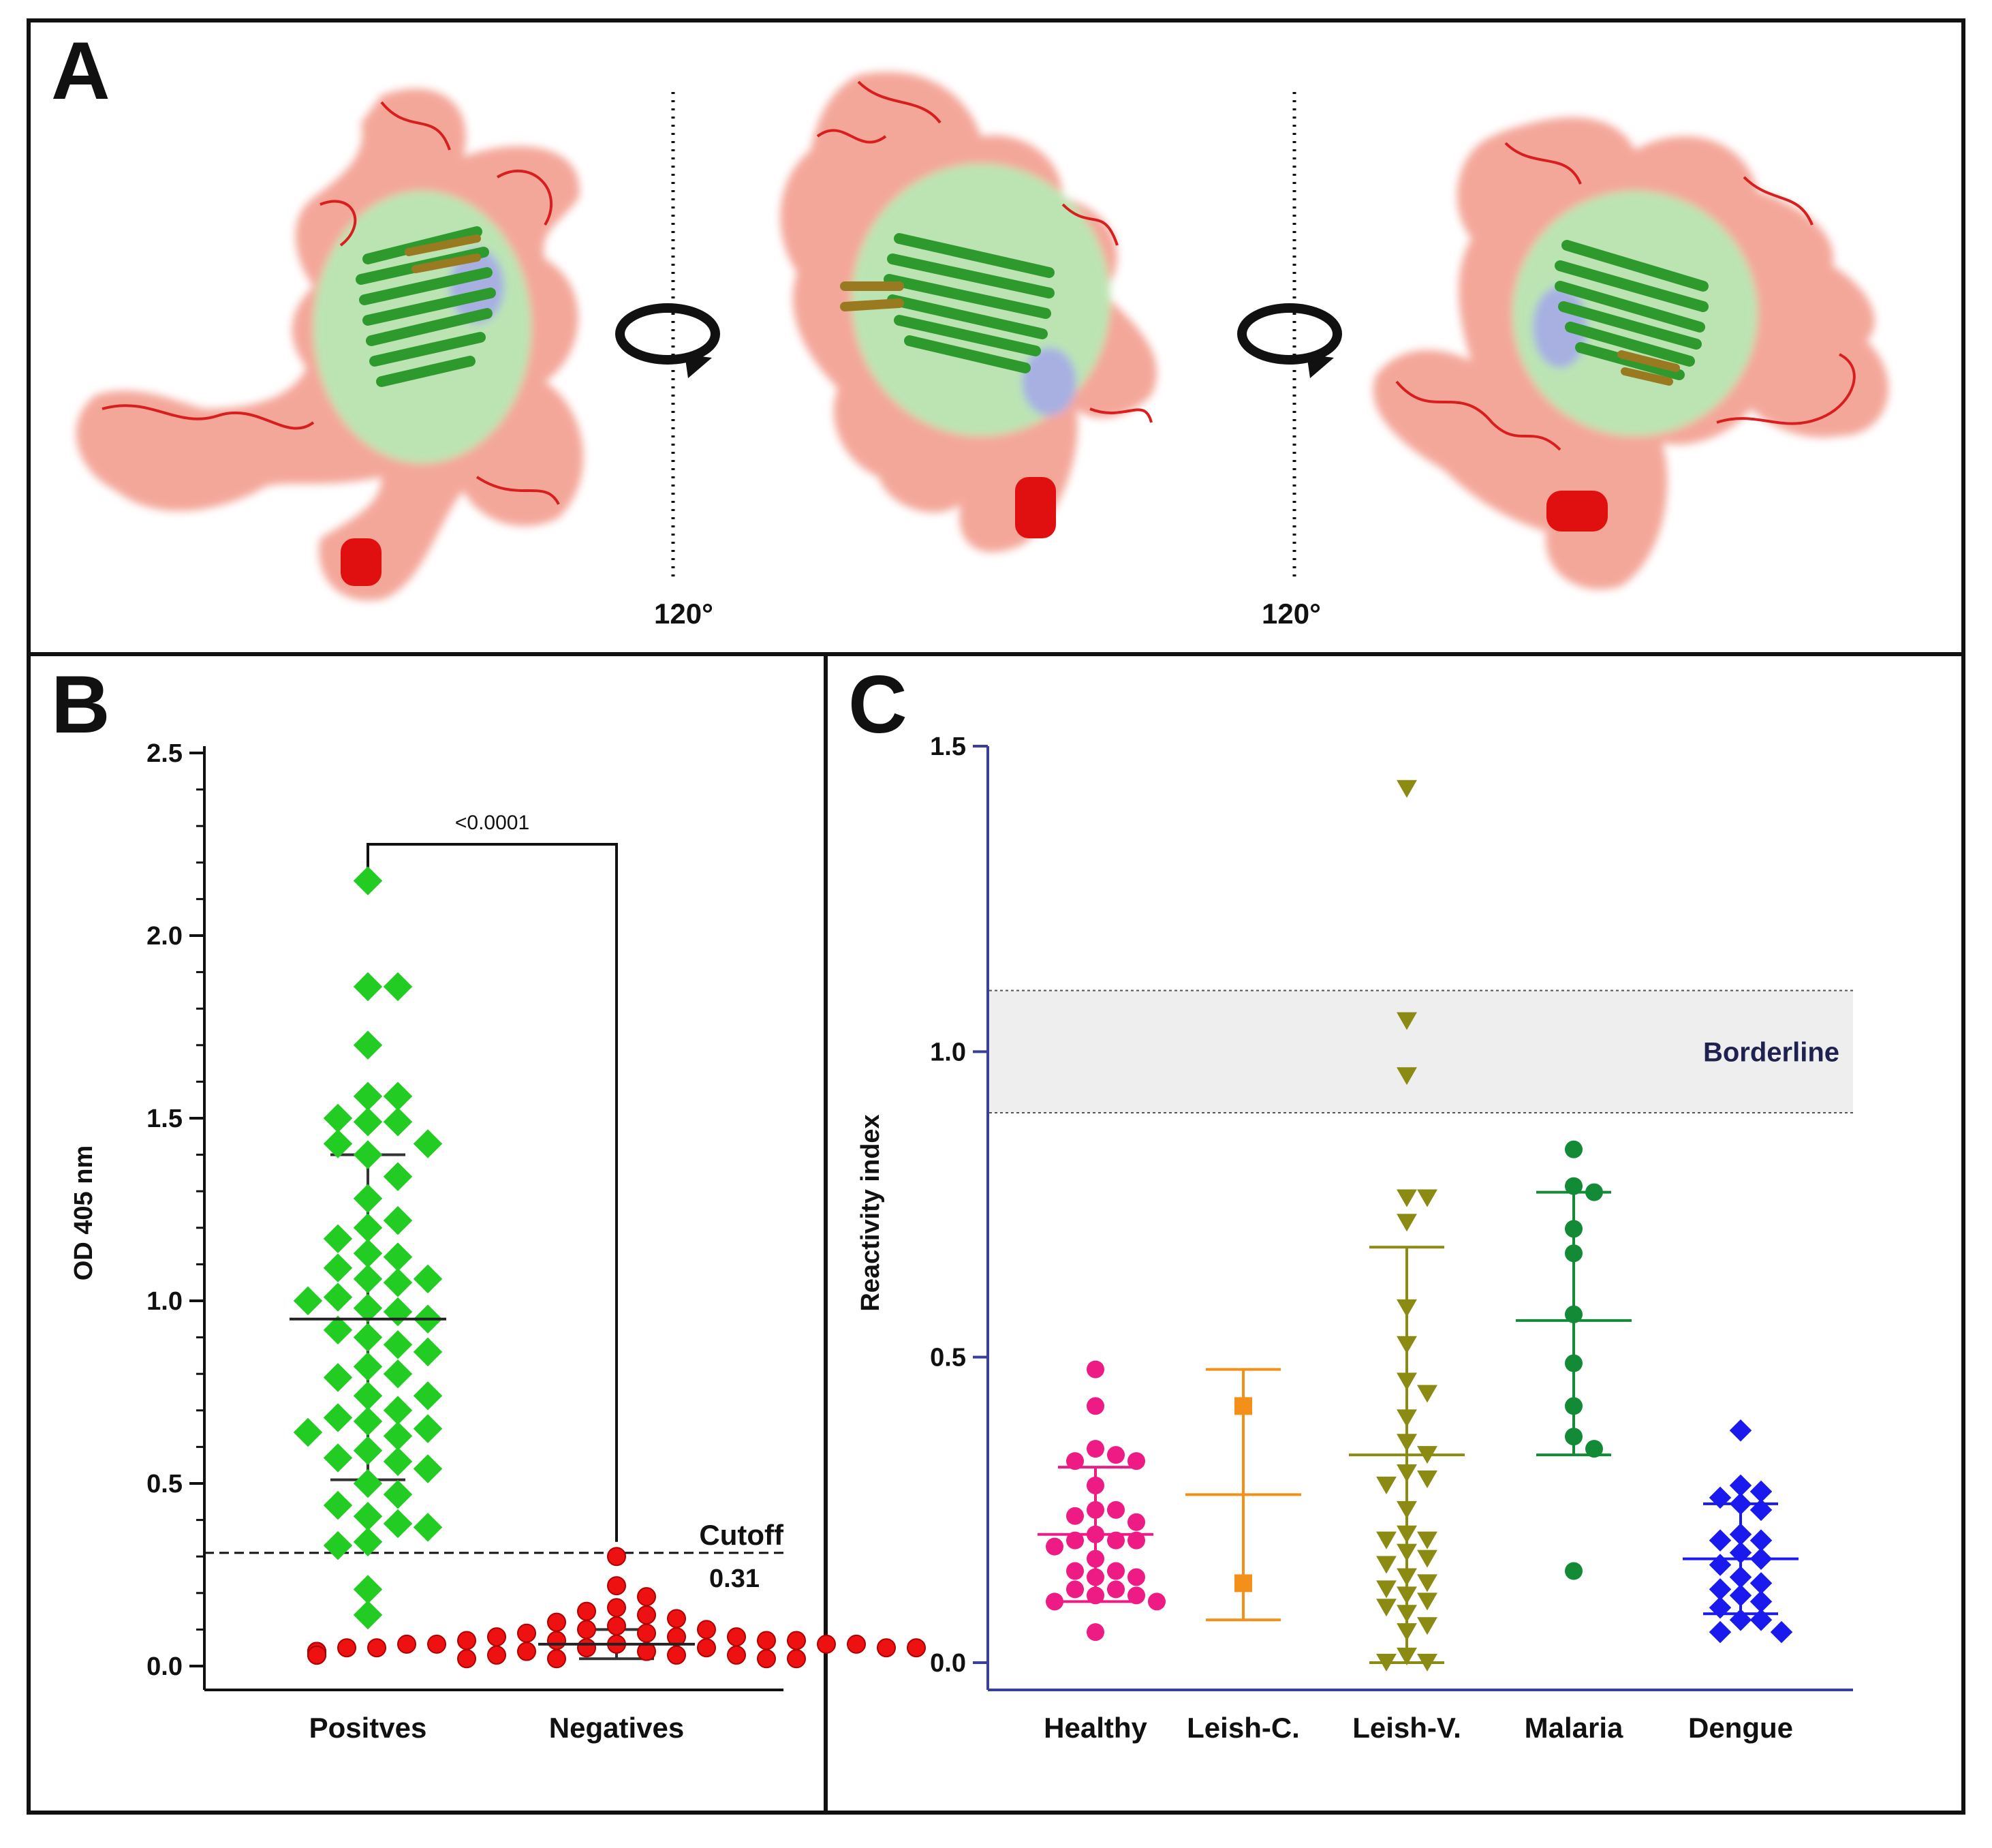 Image resolution: width=1992 pixels, height=1848 pixels. Describe the element at coordinates (1771, 1052) in the screenshot. I see `c-borderline-label: Borderline` at that location.